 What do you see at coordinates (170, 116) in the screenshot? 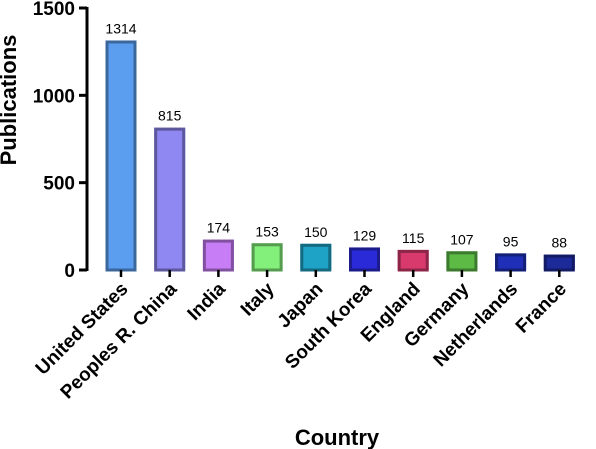
I see `bar-value-label: 815` at bounding box center [170, 116].